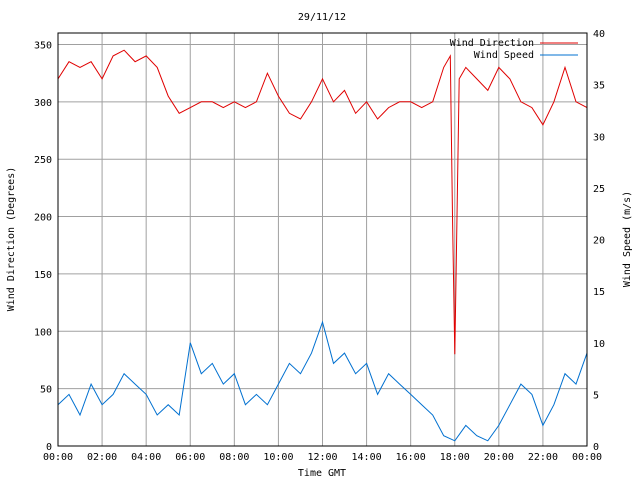  Describe the element at coordinates (190, 457) in the screenshot. I see `x-tick-label: 06:00` at that location.